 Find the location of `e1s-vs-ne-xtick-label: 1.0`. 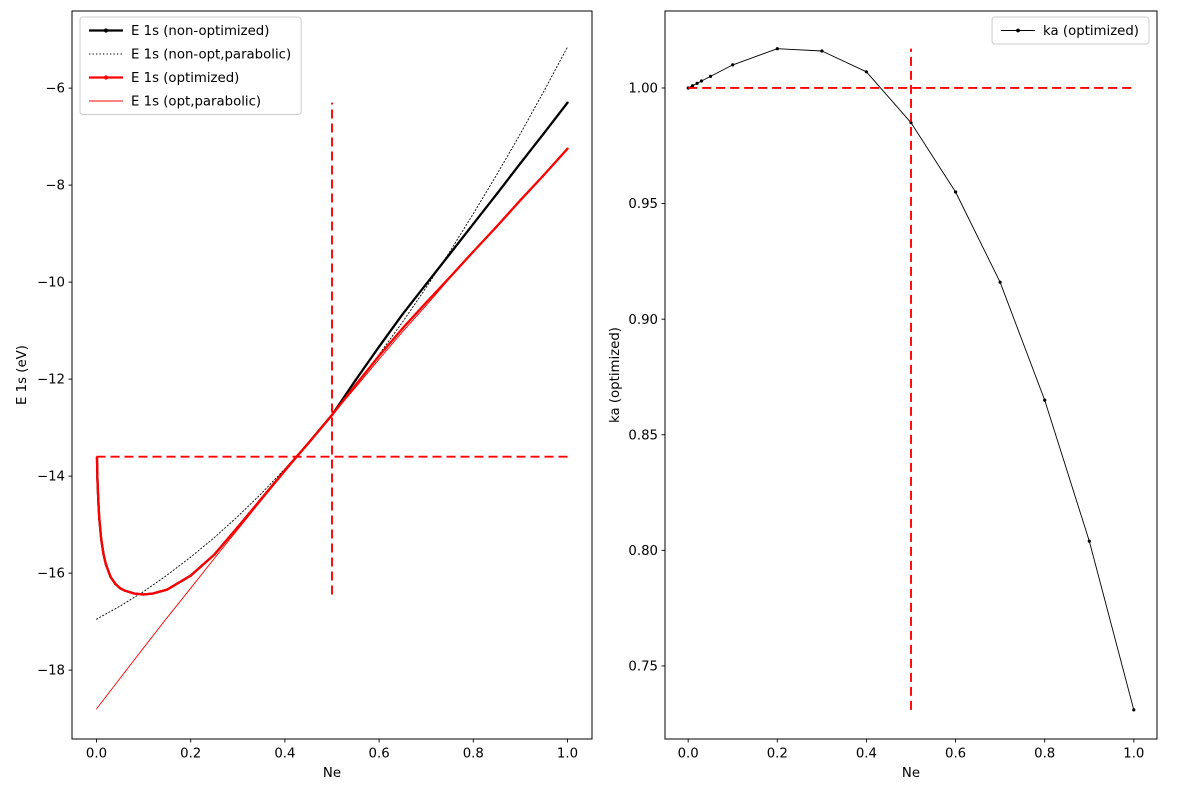

e1s-vs-ne-xtick-label: 1.0 is located at coordinates (567, 754).